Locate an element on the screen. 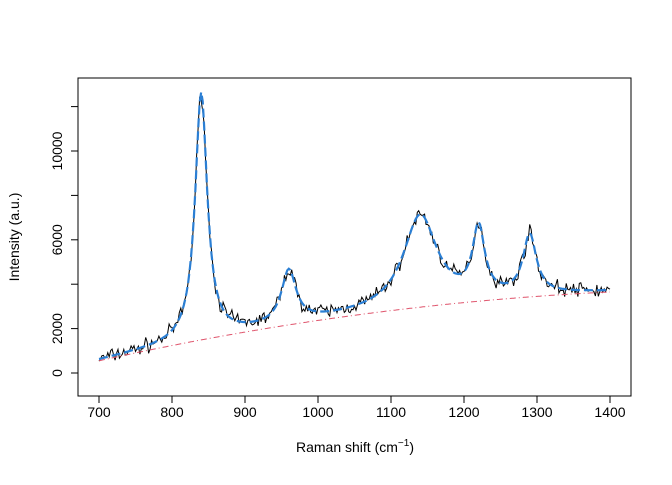  y-tick-label: 0 is located at coordinates (57, 373).